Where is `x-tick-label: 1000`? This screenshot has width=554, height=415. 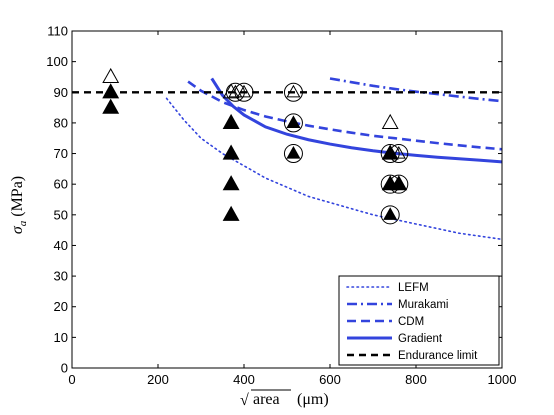 x-tick-label: 1000 is located at coordinates (502, 379).